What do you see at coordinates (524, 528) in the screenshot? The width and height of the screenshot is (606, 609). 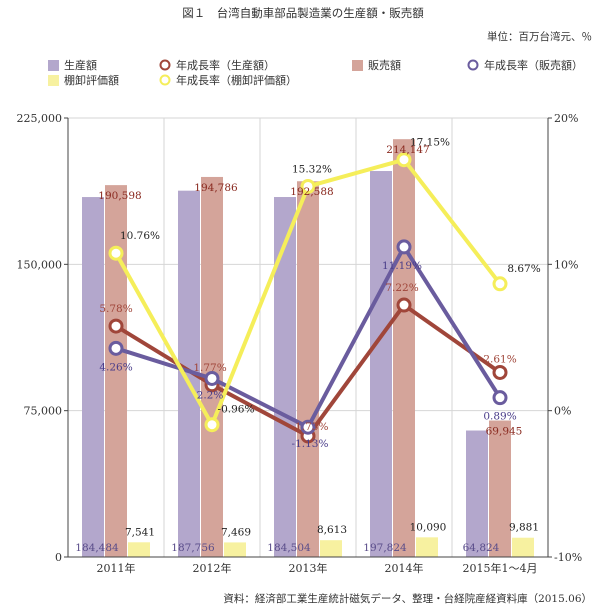 I see `inventory-value-label: 9,881` at bounding box center [524, 528].